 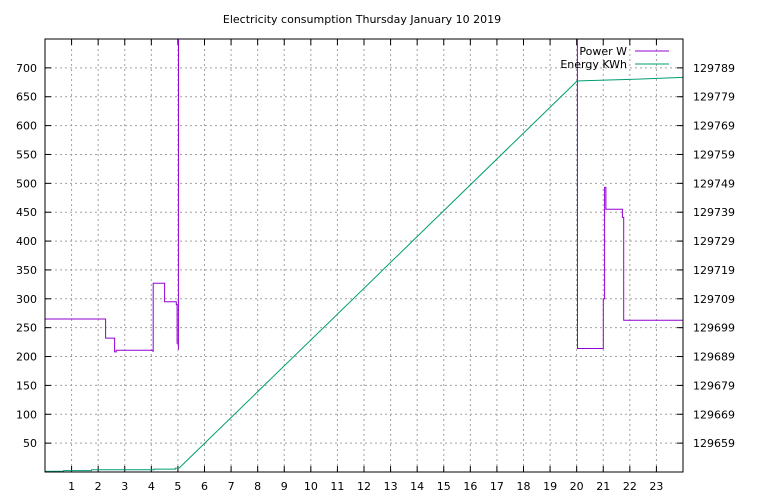 I want to click on y-tick-label: 500, so click(x=26, y=183).